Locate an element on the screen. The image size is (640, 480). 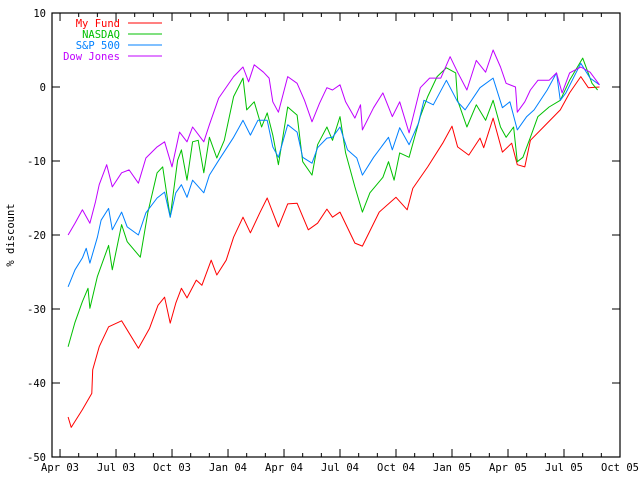
x-tick-label: Apr 03 is located at coordinates (60, 468).